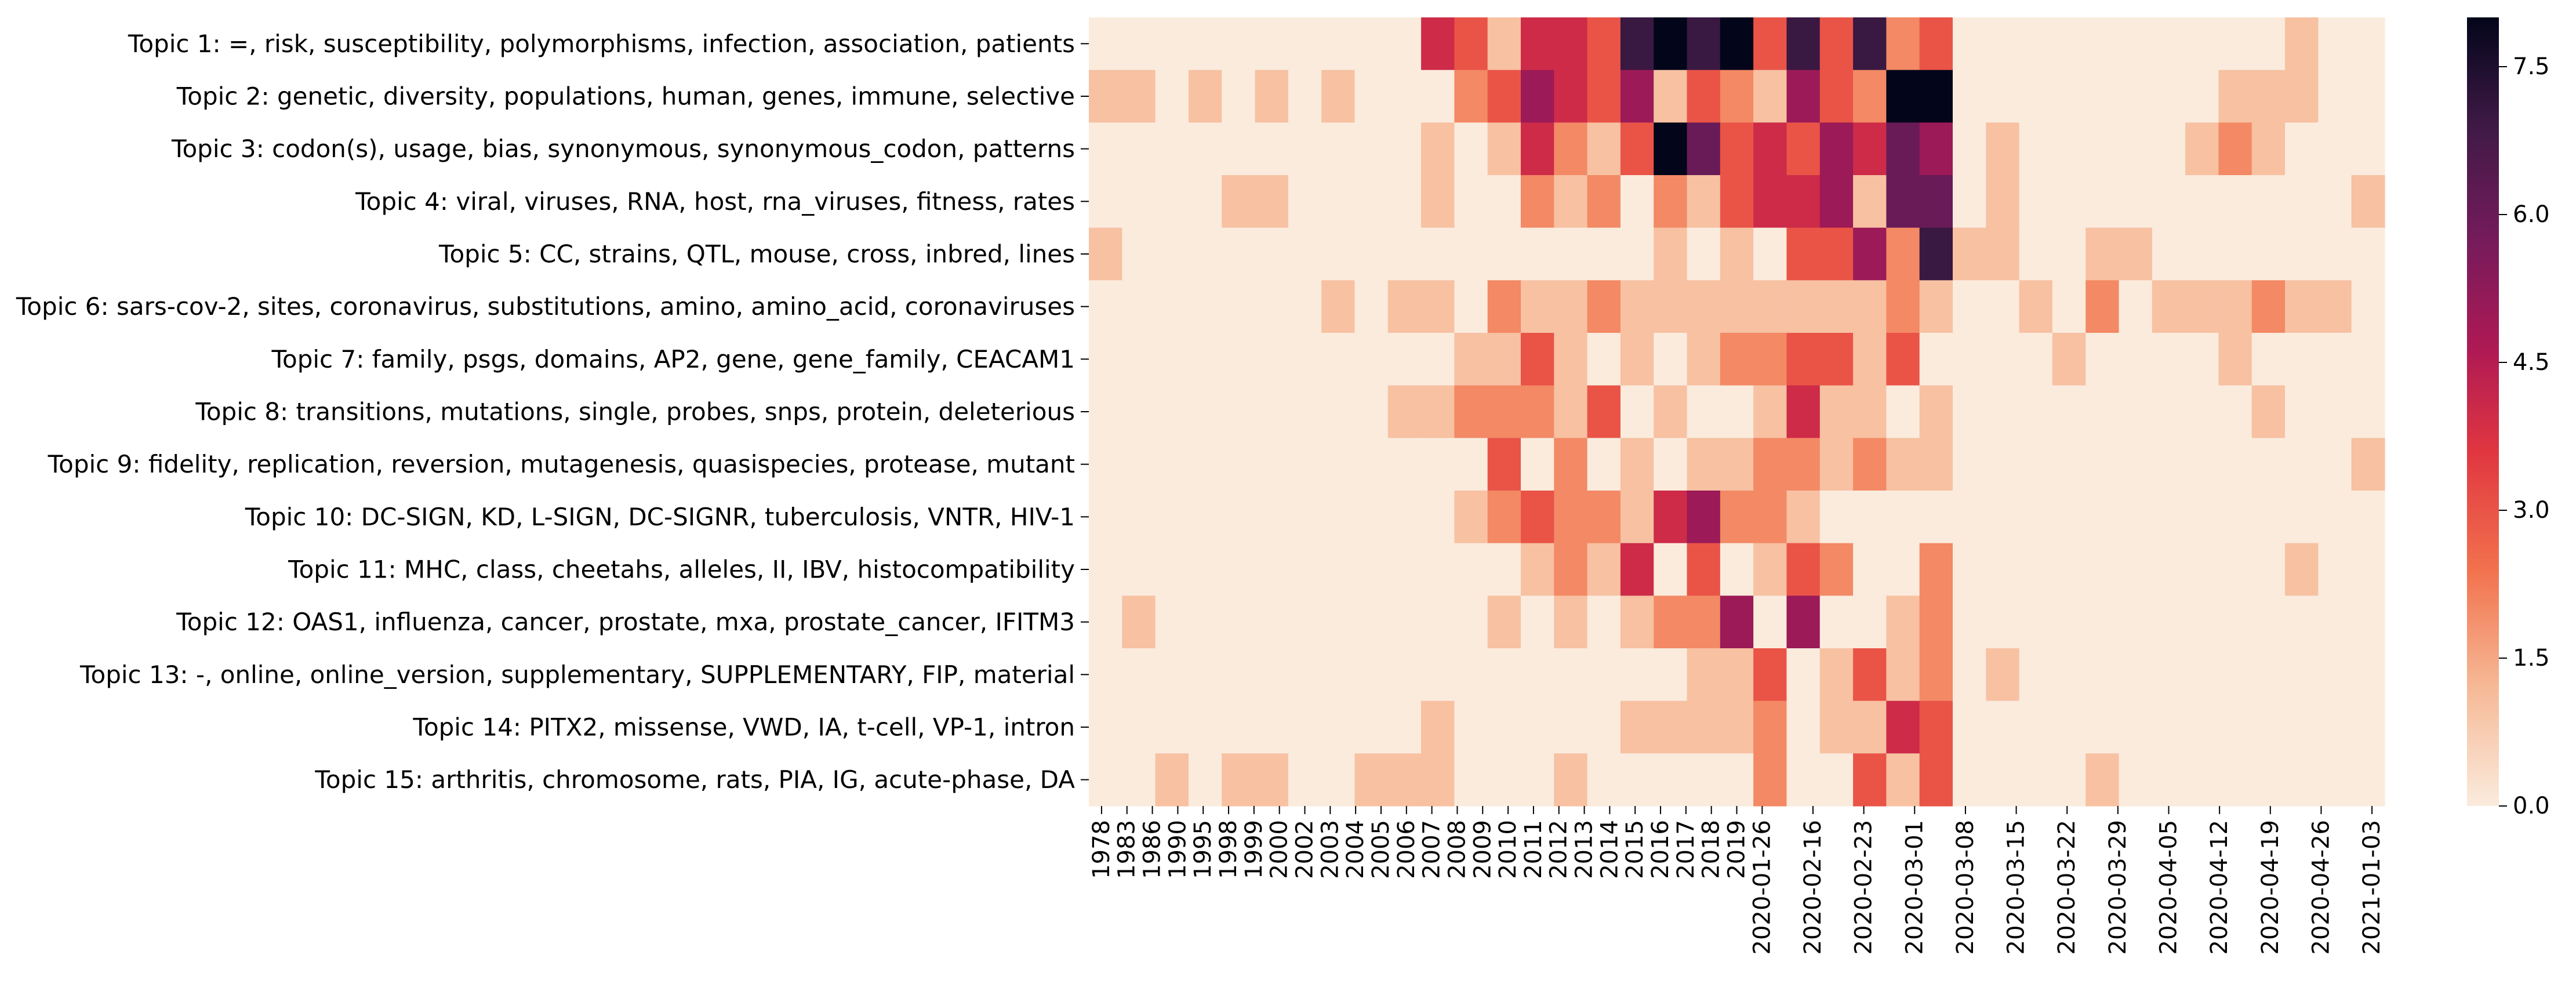 This screenshot has width=2576, height=984. I want to click on column-label: 1999, so click(1254, 849).